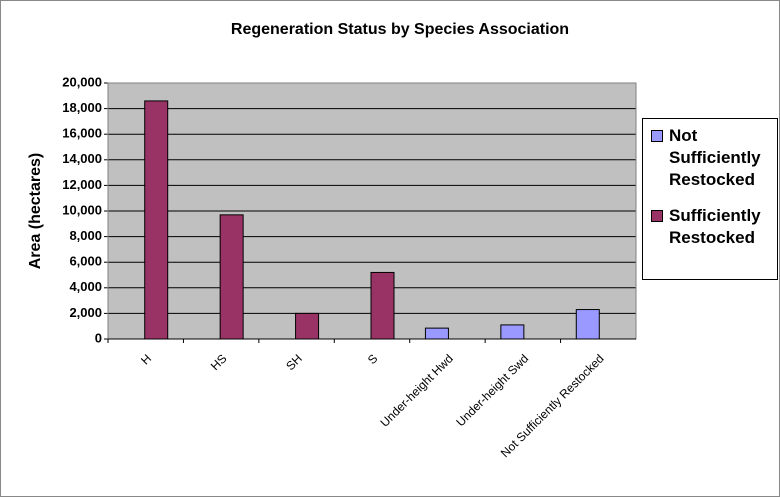 The image size is (780, 497). What do you see at coordinates (85, 312) in the screenshot?
I see `y-tick-label: 2,000` at bounding box center [85, 312].